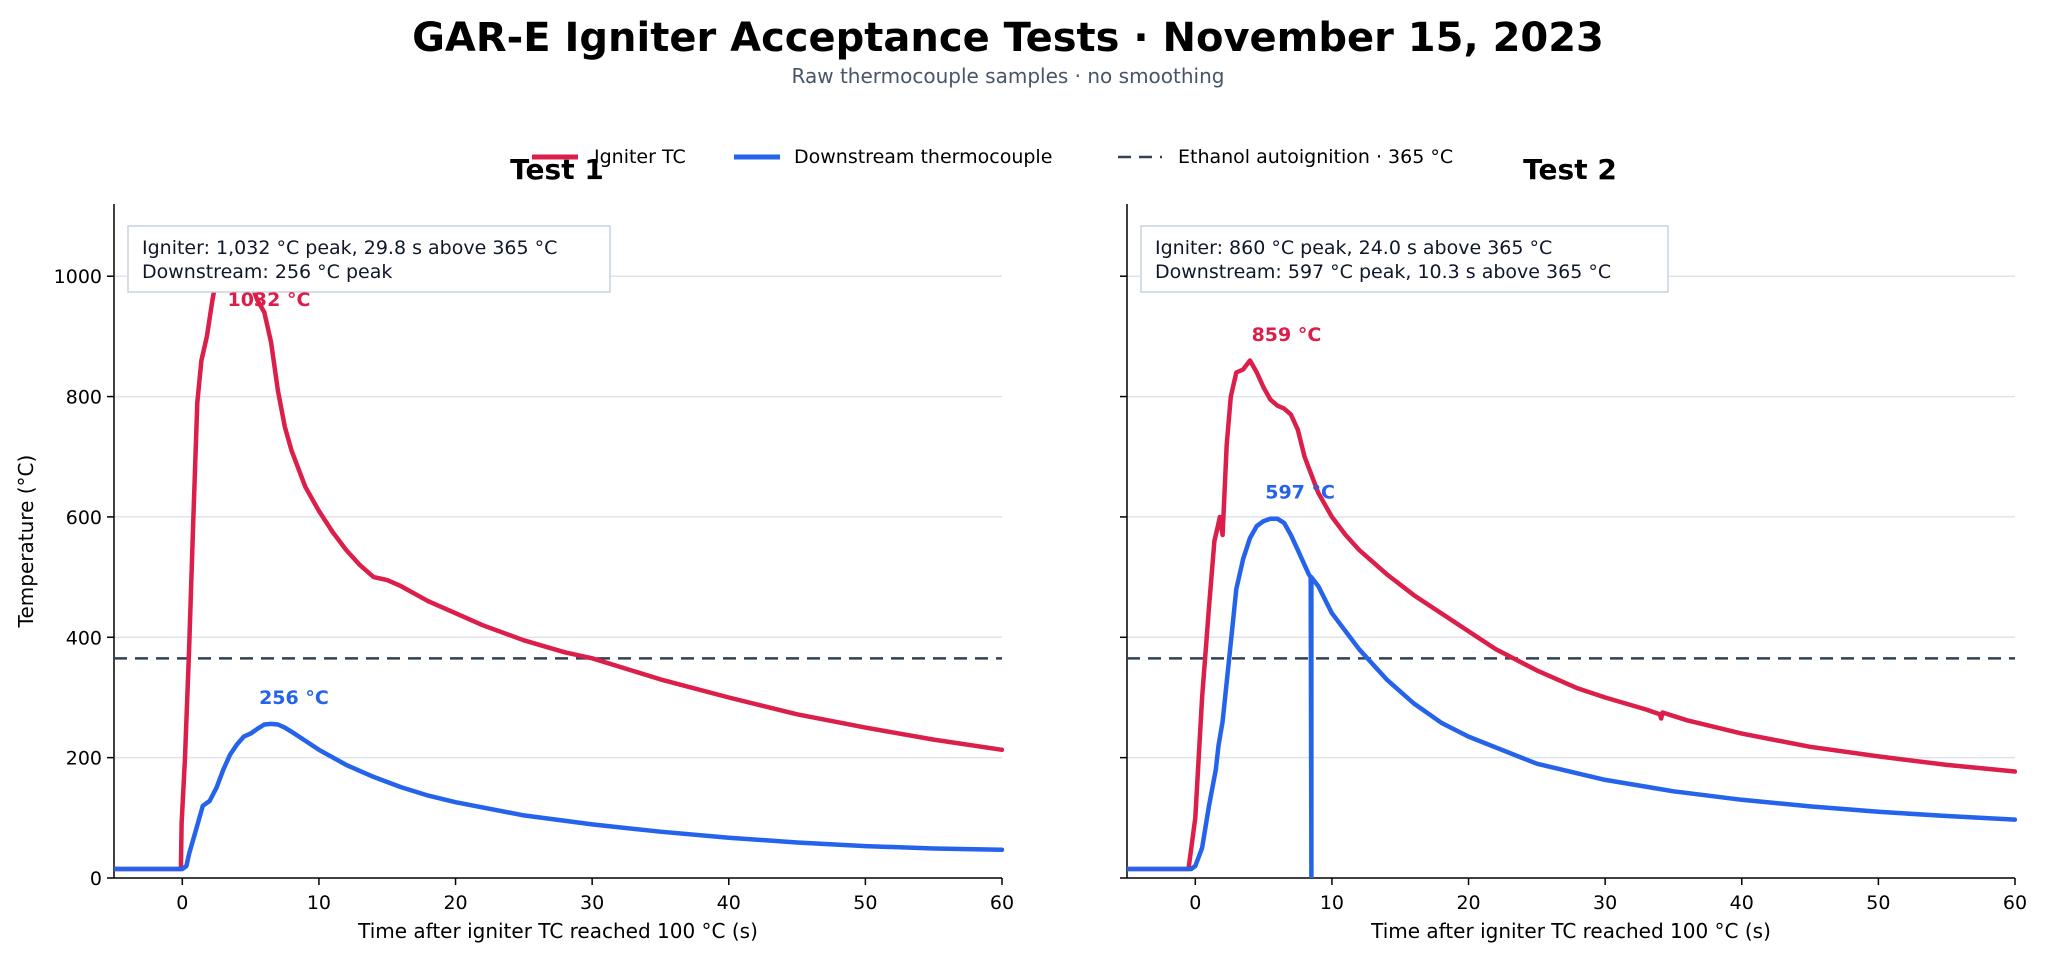 Image resolution: width=2045 pixels, height=958 pixels. Describe the element at coordinates (84, 518) in the screenshot. I see `y-tick-label: 600` at that location.